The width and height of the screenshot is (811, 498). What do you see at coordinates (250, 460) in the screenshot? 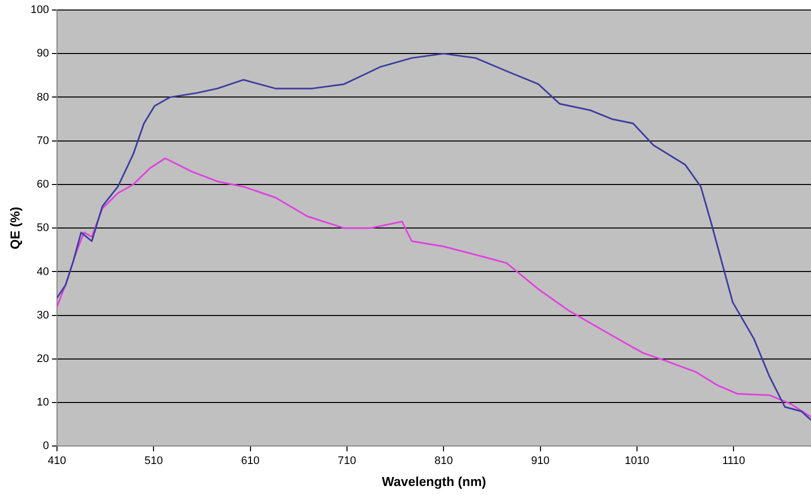
I see `x-tick-label: 610` at bounding box center [250, 460].